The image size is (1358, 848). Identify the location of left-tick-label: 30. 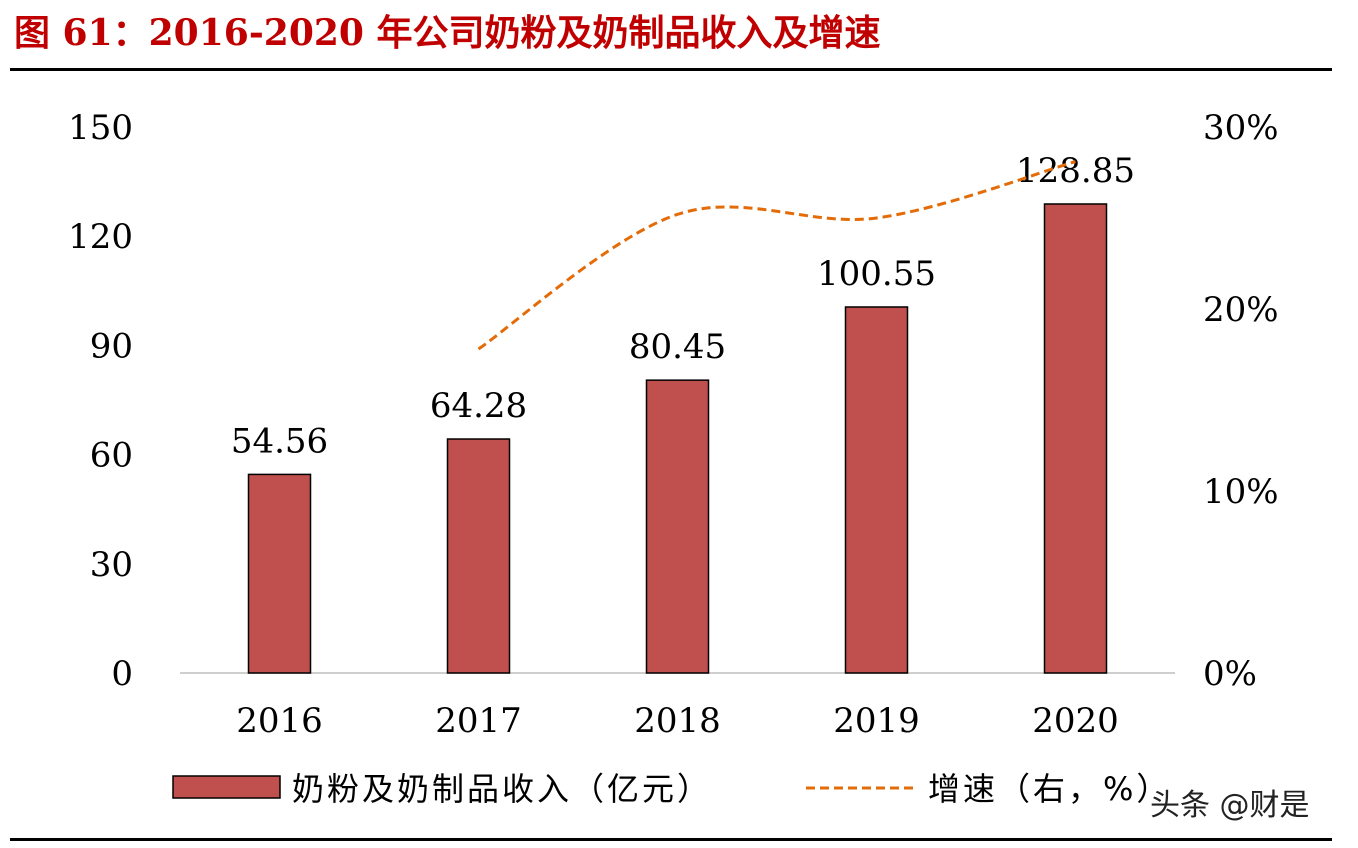
(111, 565).